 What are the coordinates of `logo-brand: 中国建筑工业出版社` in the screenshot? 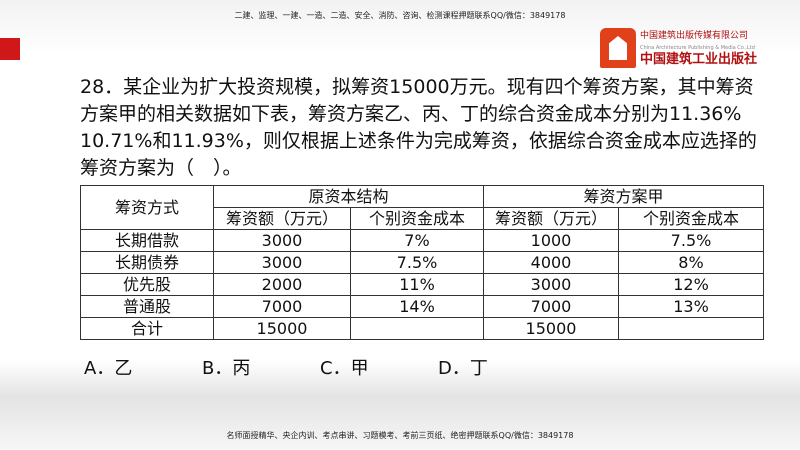 It's located at (699, 59).